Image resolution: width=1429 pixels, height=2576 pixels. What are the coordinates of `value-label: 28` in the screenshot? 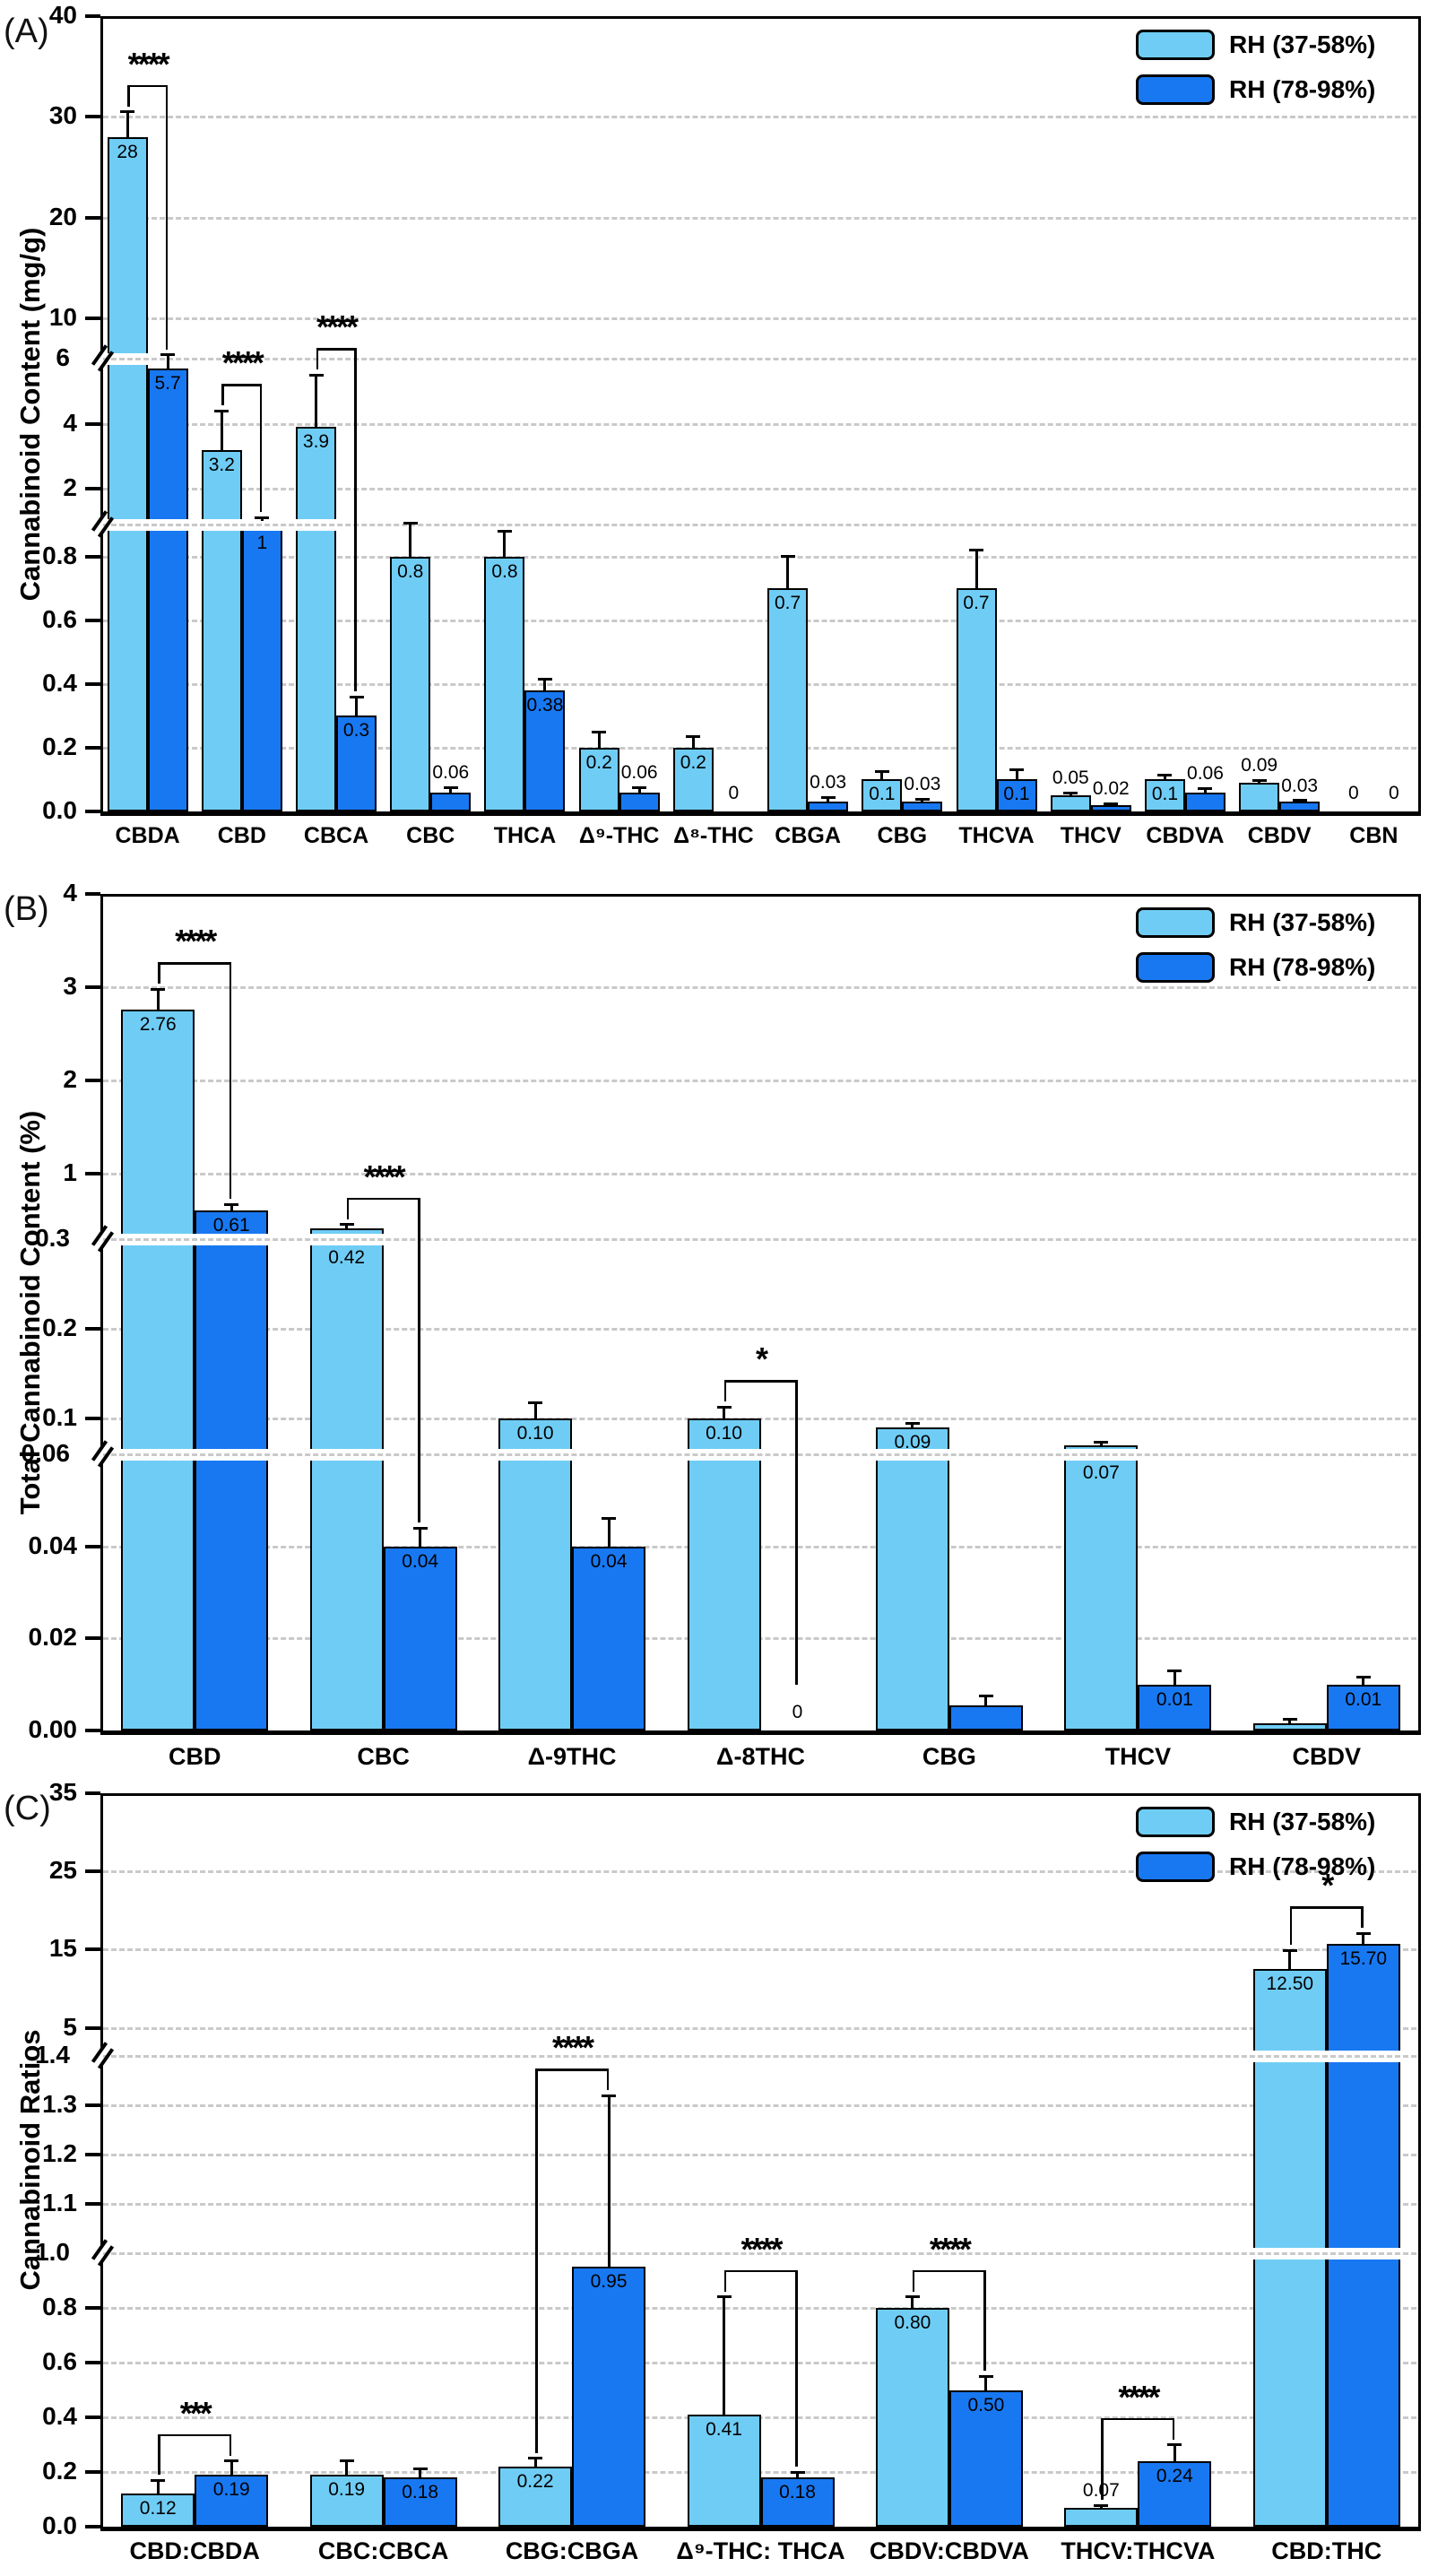 It's located at (127, 151).